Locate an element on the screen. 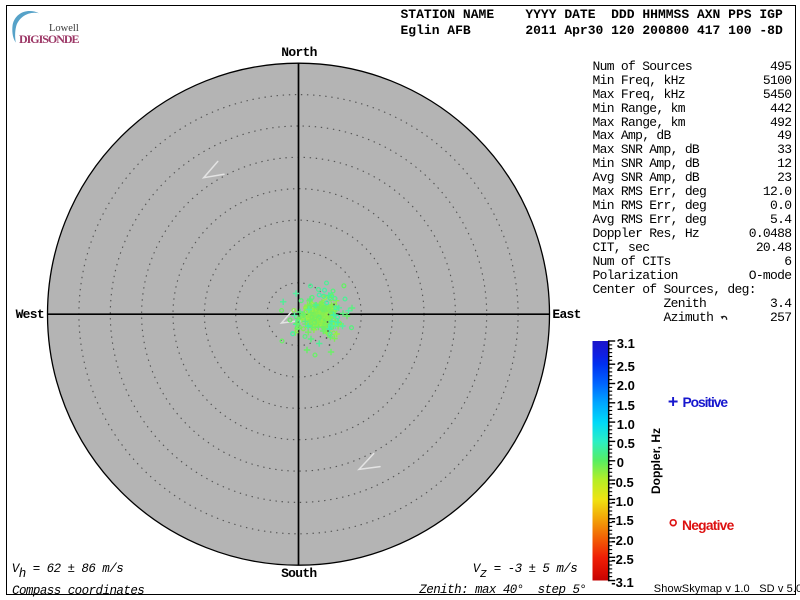 The image size is (800, 600). svg-text: Lowell is located at coordinates (64, 28).